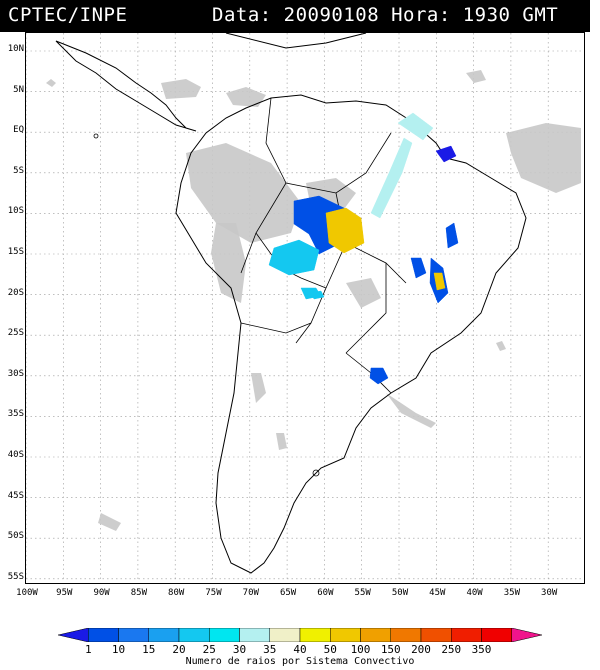 This screenshot has width=600, height=670. Describe the element at coordinates (400, 593) in the screenshot. I see `lon-label: 50W` at that location.